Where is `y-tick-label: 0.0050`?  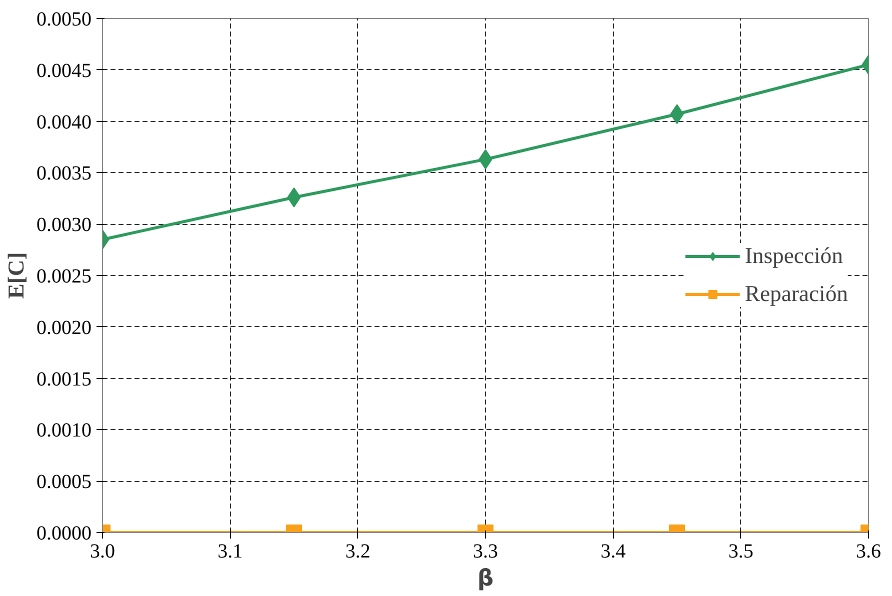 y-tick-label: 0.0050 is located at coordinates (64, 19).